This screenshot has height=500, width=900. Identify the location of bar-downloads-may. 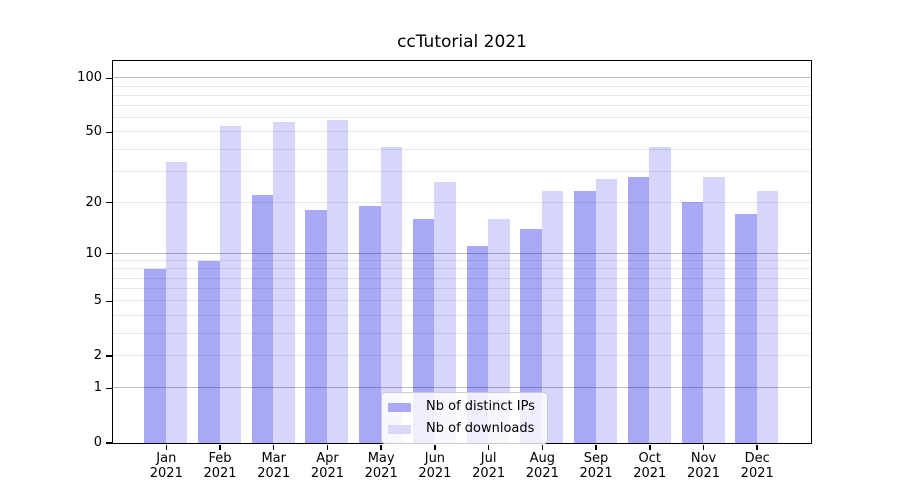
(391, 295).